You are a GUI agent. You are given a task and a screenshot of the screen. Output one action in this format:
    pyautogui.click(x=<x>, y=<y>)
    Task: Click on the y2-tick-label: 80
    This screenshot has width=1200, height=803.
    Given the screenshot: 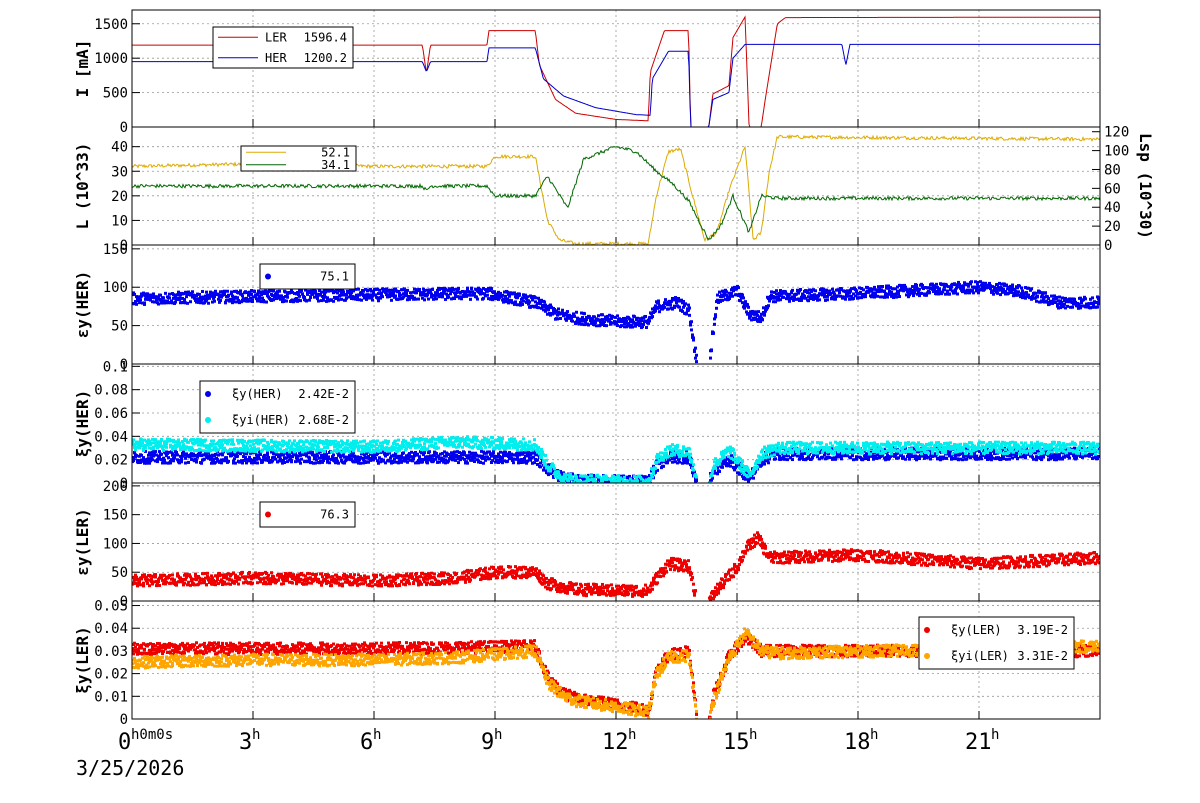 What is the action you would take?
    pyautogui.click(x=1112, y=170)
    